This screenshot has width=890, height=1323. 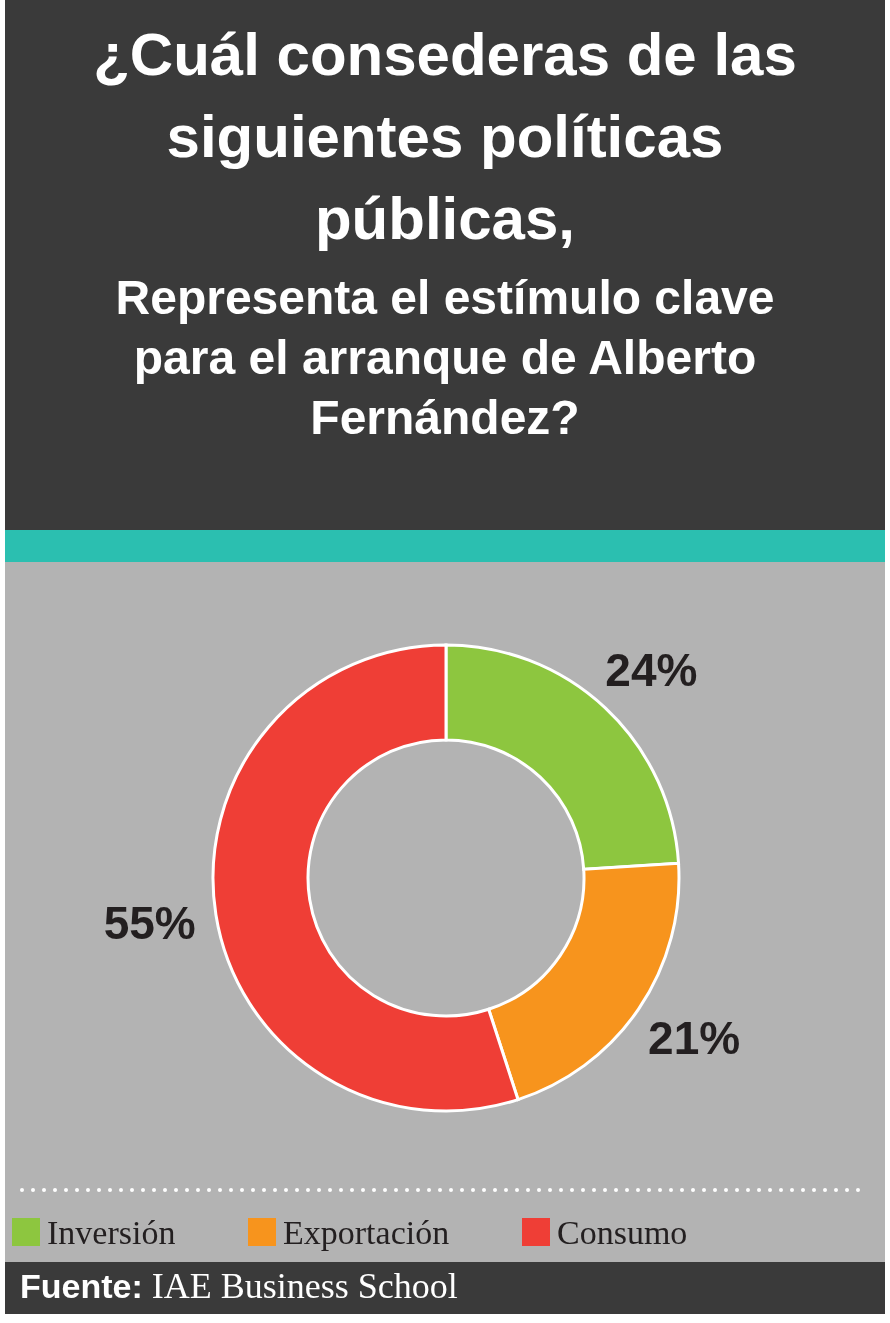 What do you see at coordinates (149, 922) in the screenshot?
I see `data-label: 55%` at bounding box center [149, 922].